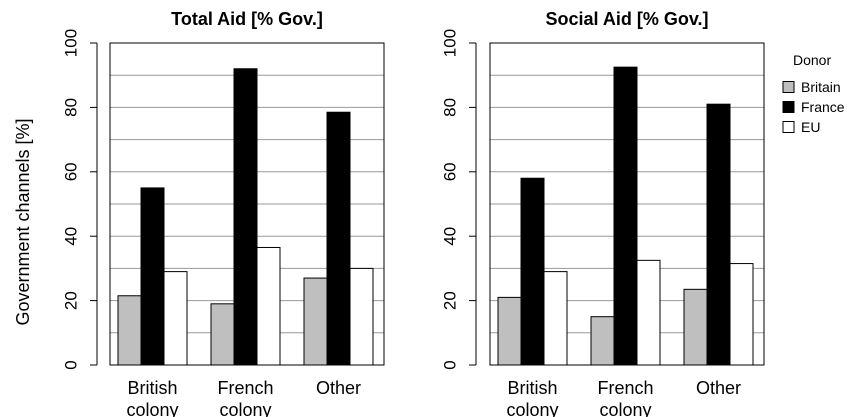 This screenshot has width=866, height=417. What do you see at coordinates (788, 107) in the screenshot?
I see `legend-swatch-france` at bounding box center [788, 107].